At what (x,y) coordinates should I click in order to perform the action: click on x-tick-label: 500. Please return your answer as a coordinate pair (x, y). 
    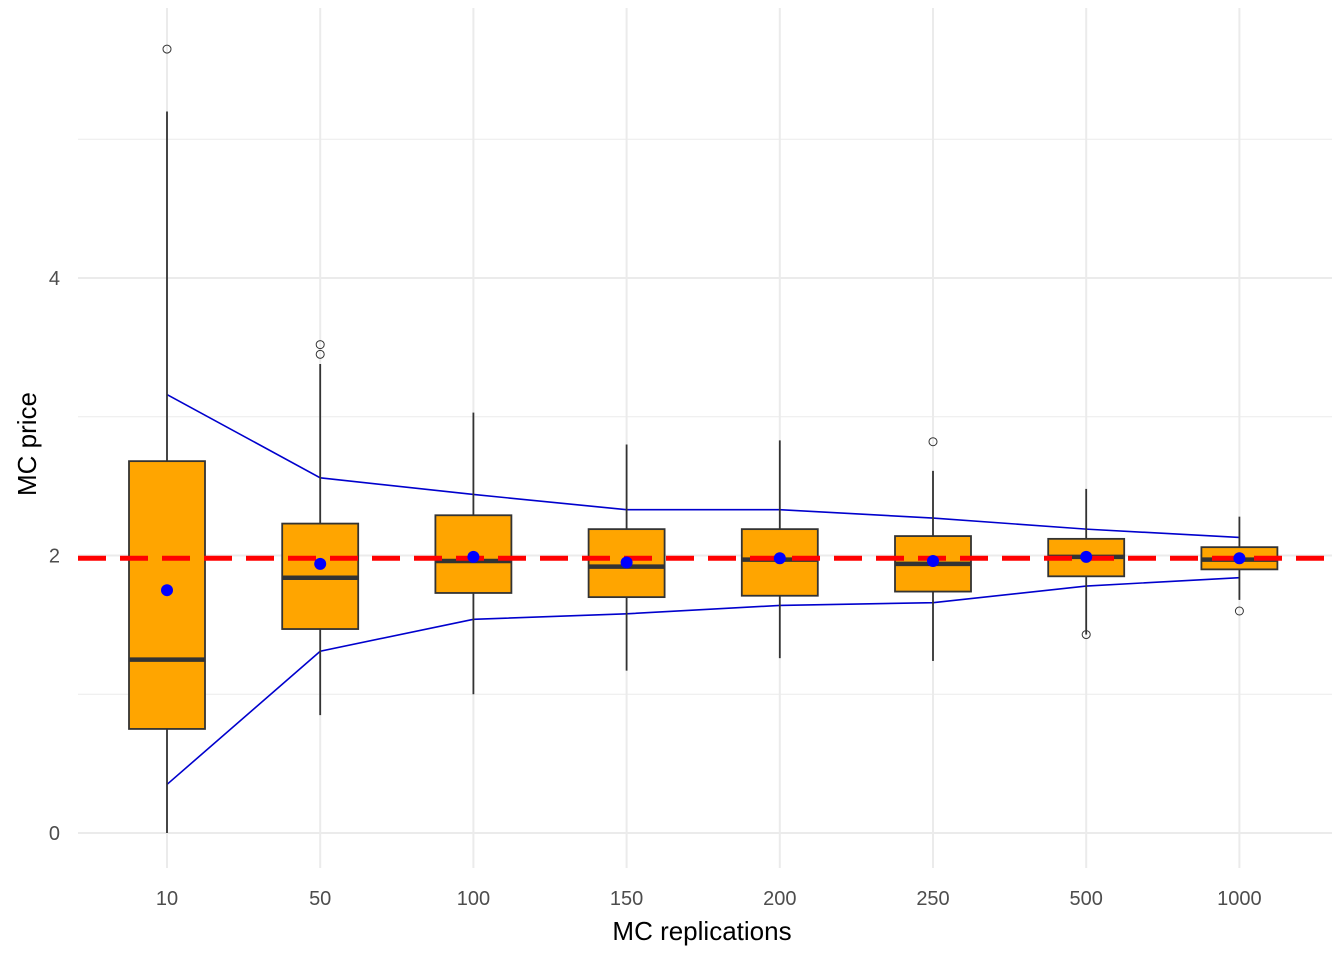
    Looking at the image, I should click on (1086, 899).